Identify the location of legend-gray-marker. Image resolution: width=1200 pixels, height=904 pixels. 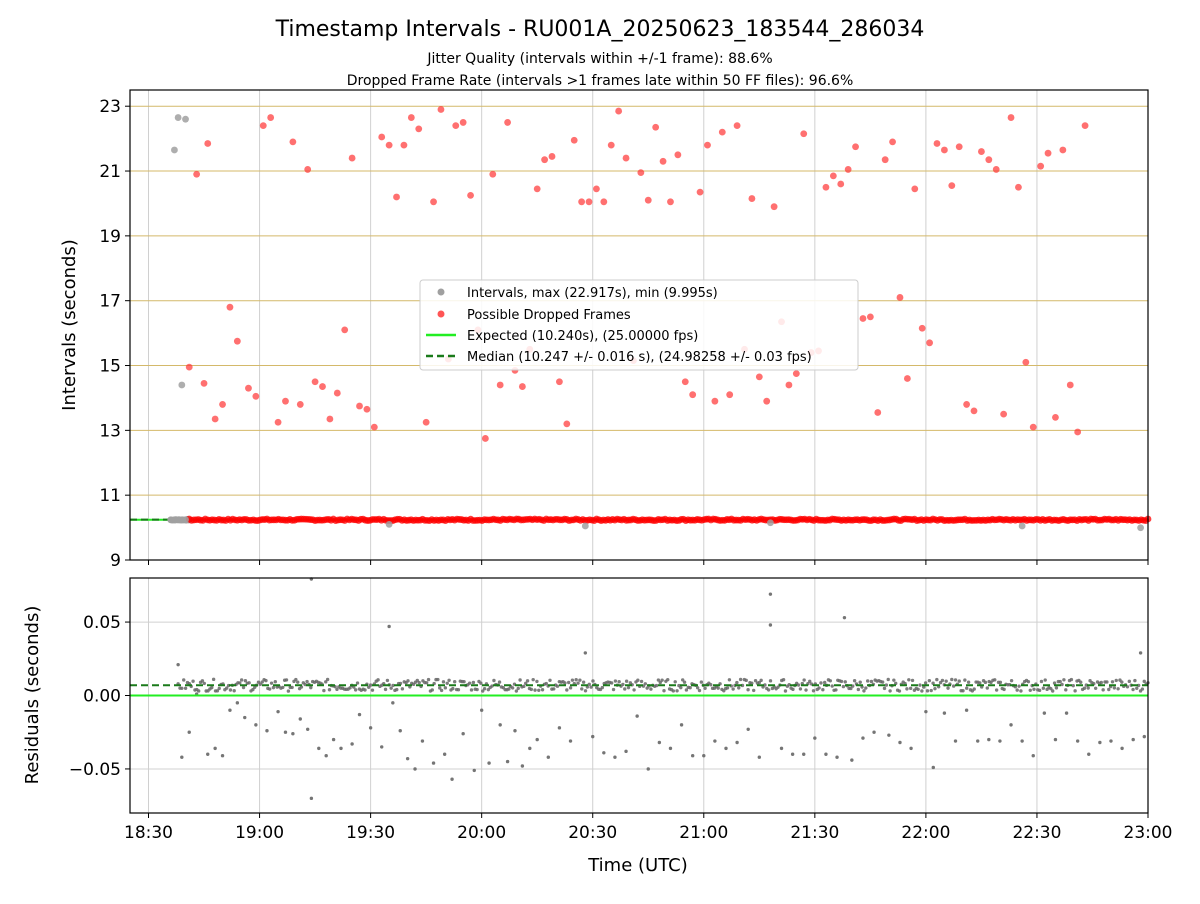
(441, 292).